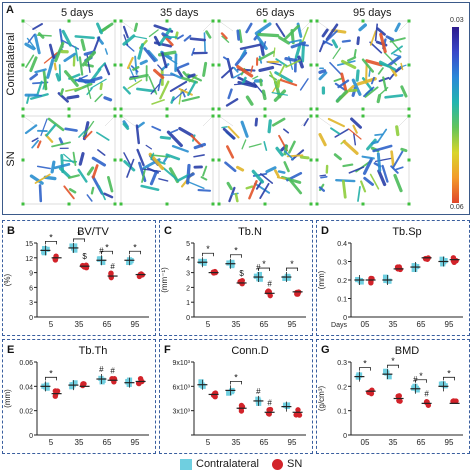  I want to click on x-tick-label-E: 35, so click(79, 442).